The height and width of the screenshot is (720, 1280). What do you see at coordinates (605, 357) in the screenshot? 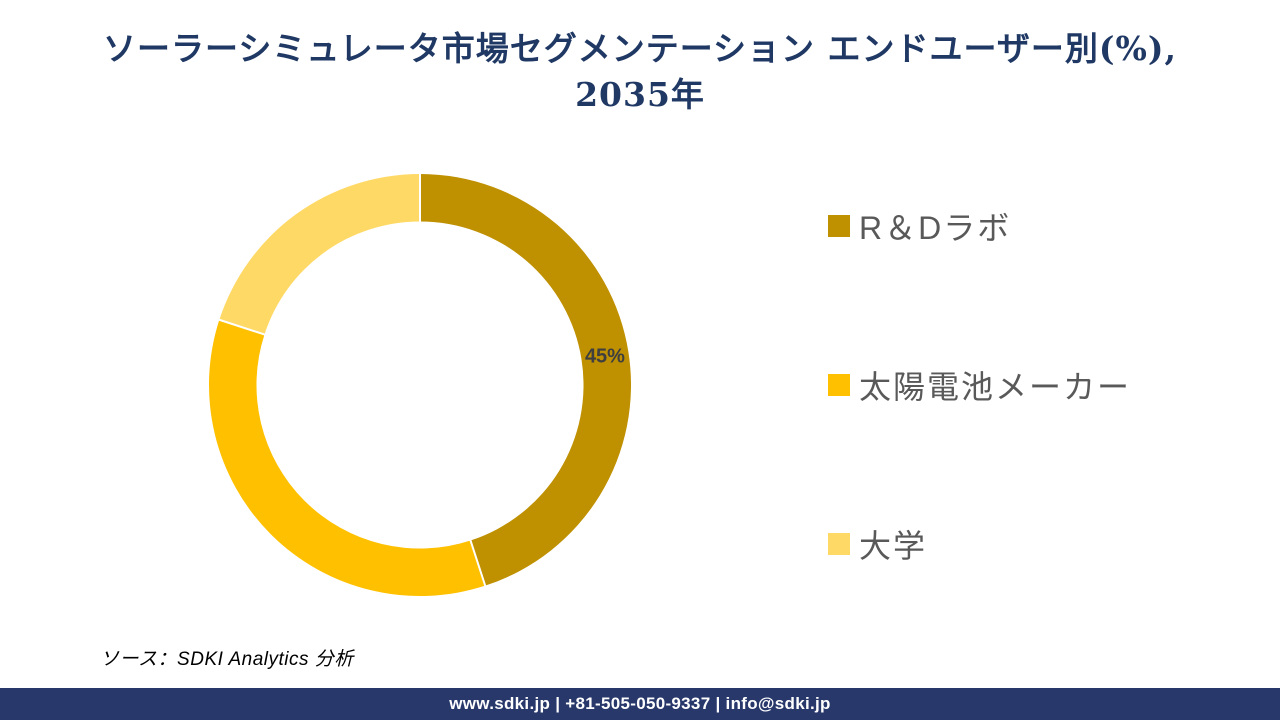
I see `segment-data-label: 45%` at bounding box center [605, 357].